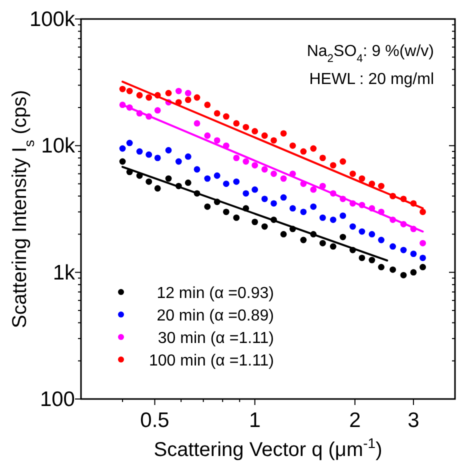 The height and width of the screenshot is (464, 458). I want to click on x-axis-title: Scattering Vector q (μm$^{-1}$), so click(268, 448).